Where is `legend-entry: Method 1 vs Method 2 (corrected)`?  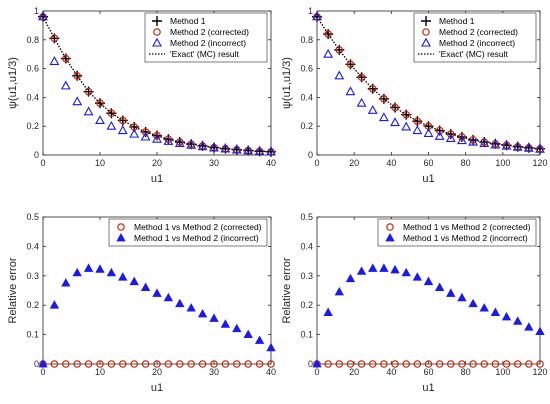
legend-entry: Method 1 vs Method 2 (corrected) is located at coordinates (467, 227).